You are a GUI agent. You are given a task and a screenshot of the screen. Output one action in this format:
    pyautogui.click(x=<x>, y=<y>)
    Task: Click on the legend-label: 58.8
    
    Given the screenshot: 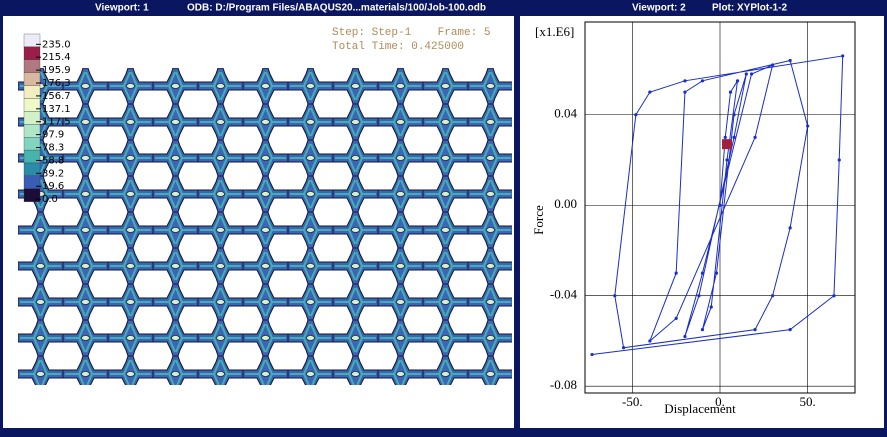 What is the action you would take?
    pyautogui.click(x=53, y=160)
    